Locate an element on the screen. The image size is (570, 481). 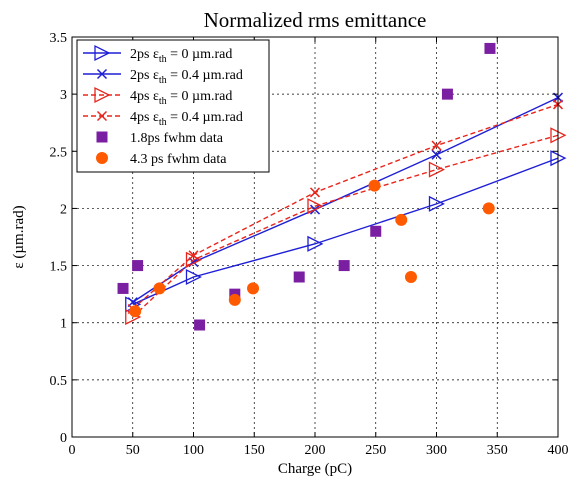
legend-item: 1.8ps fwhm data is located at coordinates (160, 138).